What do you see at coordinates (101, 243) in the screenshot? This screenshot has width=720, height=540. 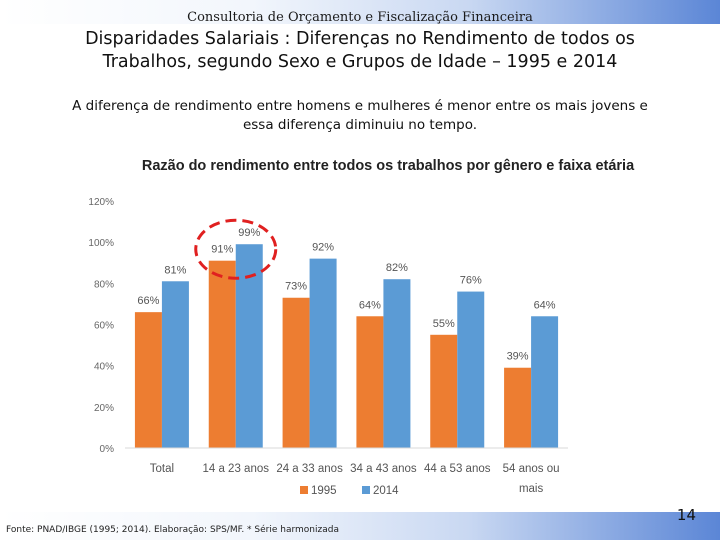 I see `y-tick-label: 100%` at bounding box center [101, 243].